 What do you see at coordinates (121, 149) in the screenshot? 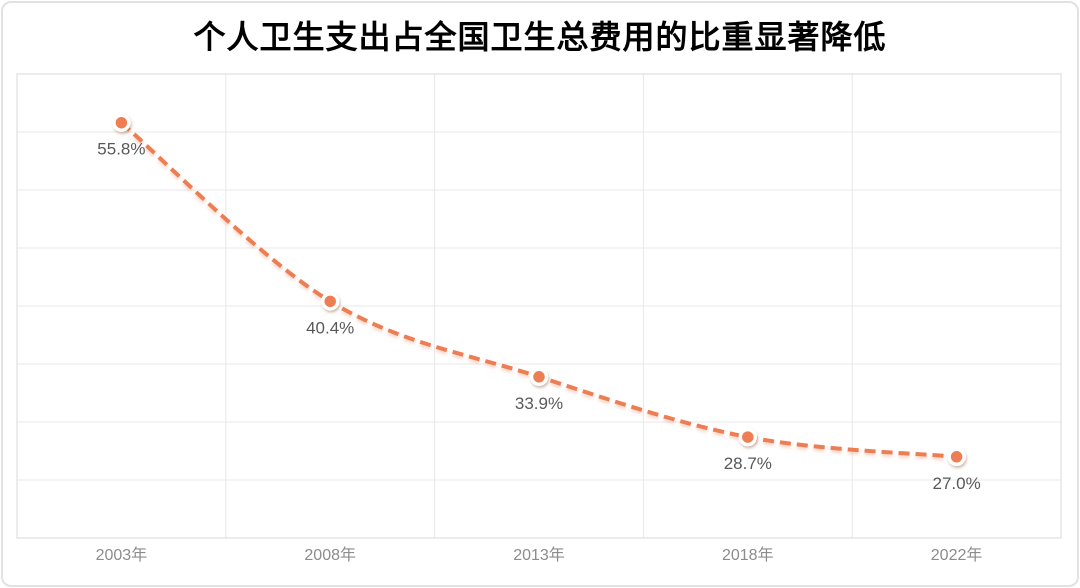
I see `data-point-label: 55.8%` at bounding box center [121, 149].